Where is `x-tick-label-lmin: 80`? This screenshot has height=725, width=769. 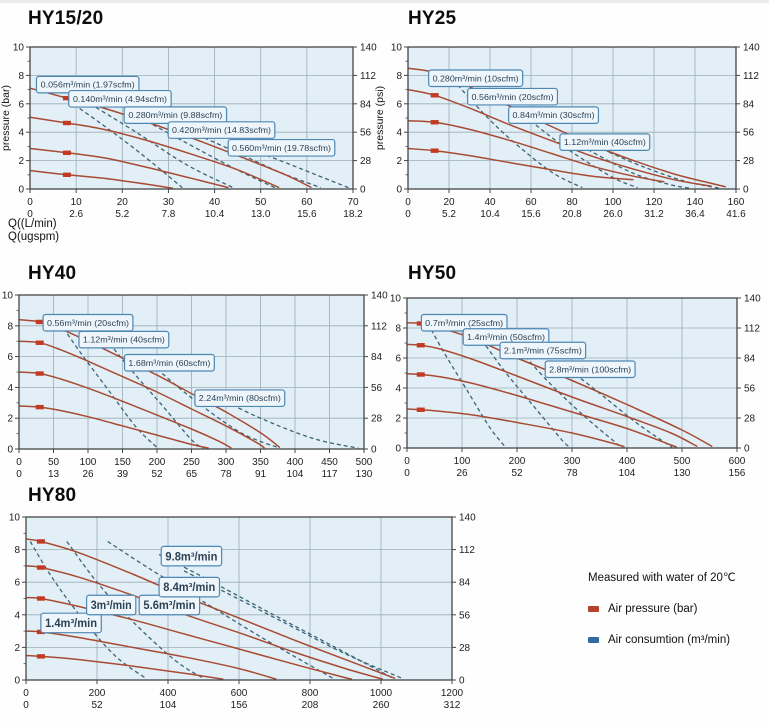
x-tick-label-lmin: 80 is located at coordinates (572, 202).